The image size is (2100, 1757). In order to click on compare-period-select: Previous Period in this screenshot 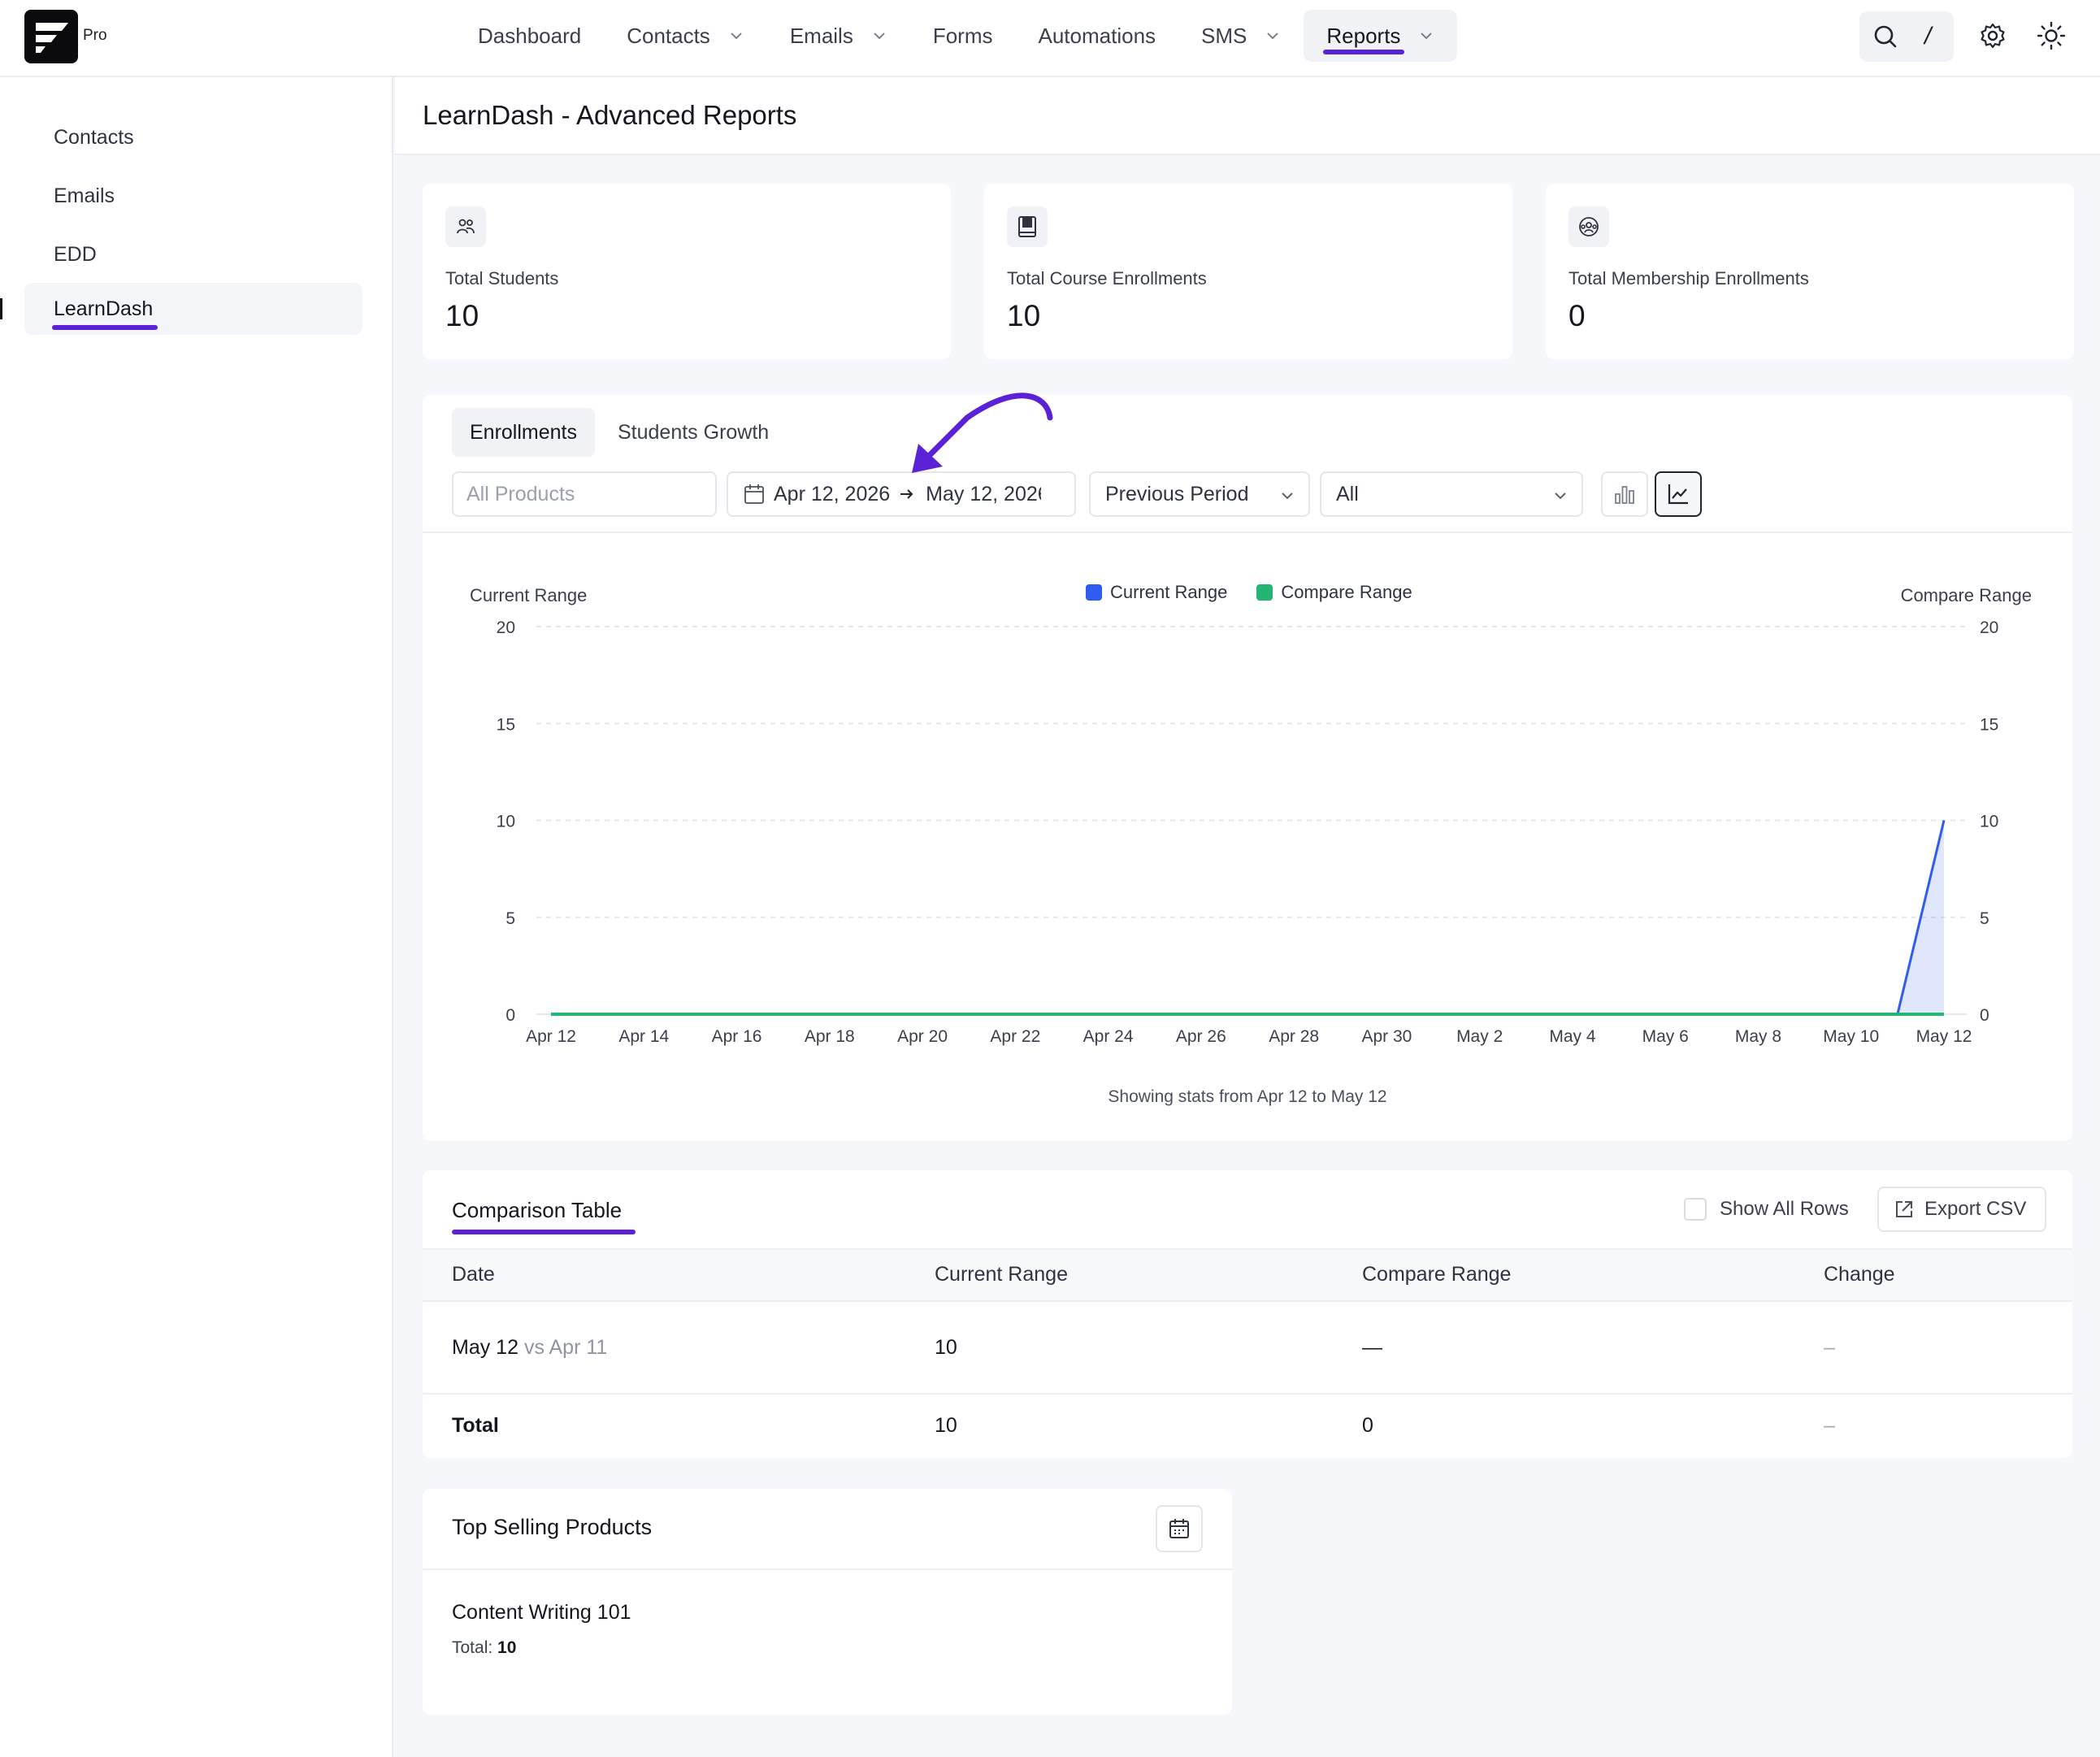, I will do `click(1199, 494)`.